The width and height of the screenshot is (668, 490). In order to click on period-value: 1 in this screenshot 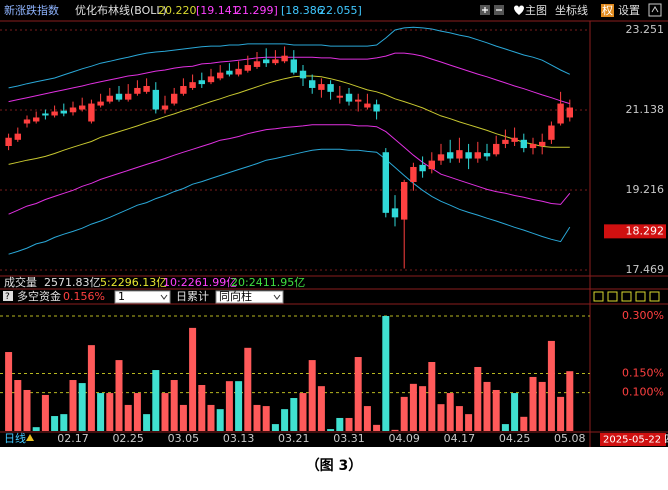, I will do `click(121, 296)`.